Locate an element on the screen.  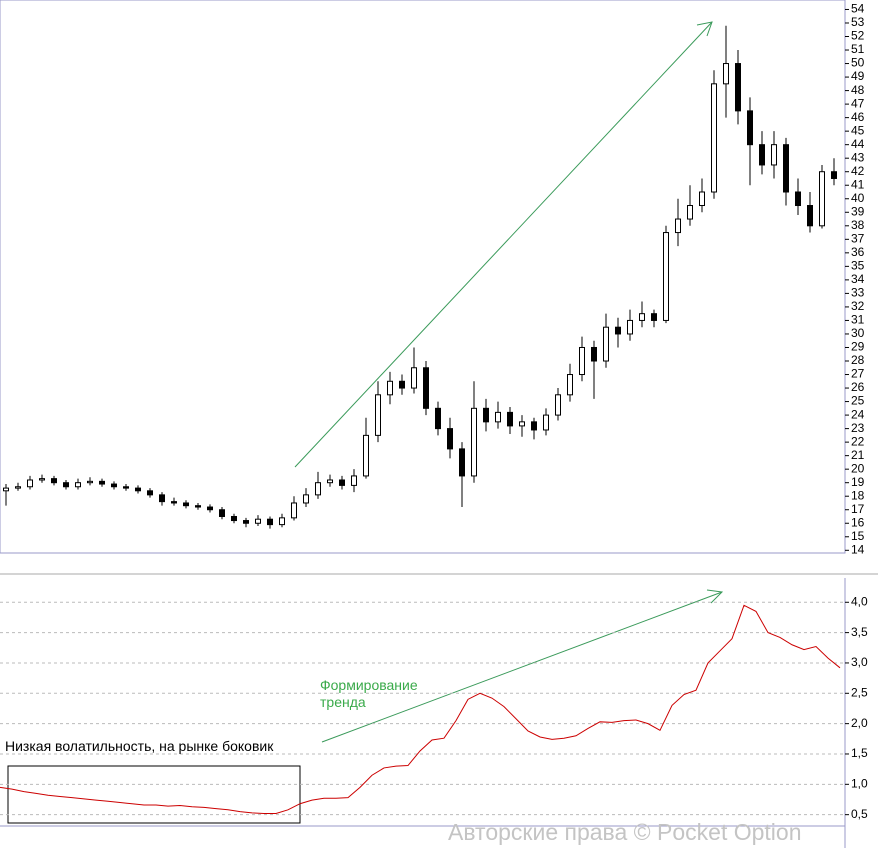
y-tick-label: 26 is located at coordinates (858, 387).